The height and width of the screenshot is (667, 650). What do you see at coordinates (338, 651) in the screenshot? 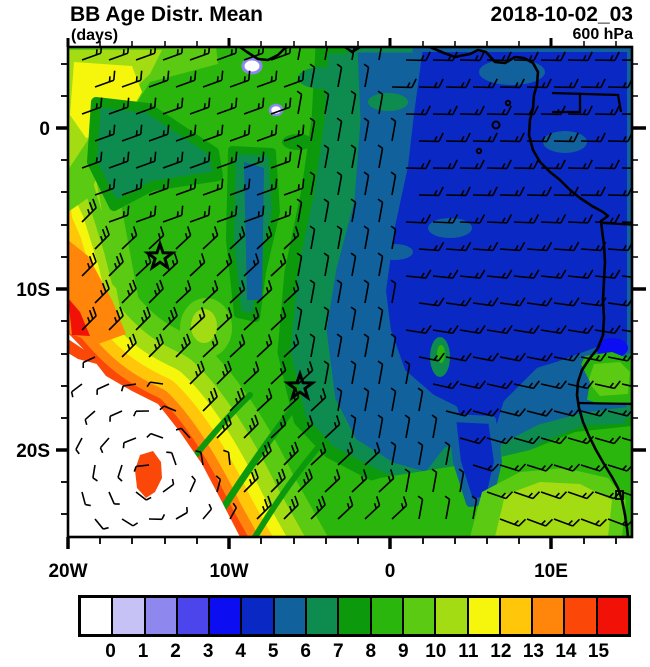
I see `colorbar-tick-label: 7` at bounding box center [338, 651].